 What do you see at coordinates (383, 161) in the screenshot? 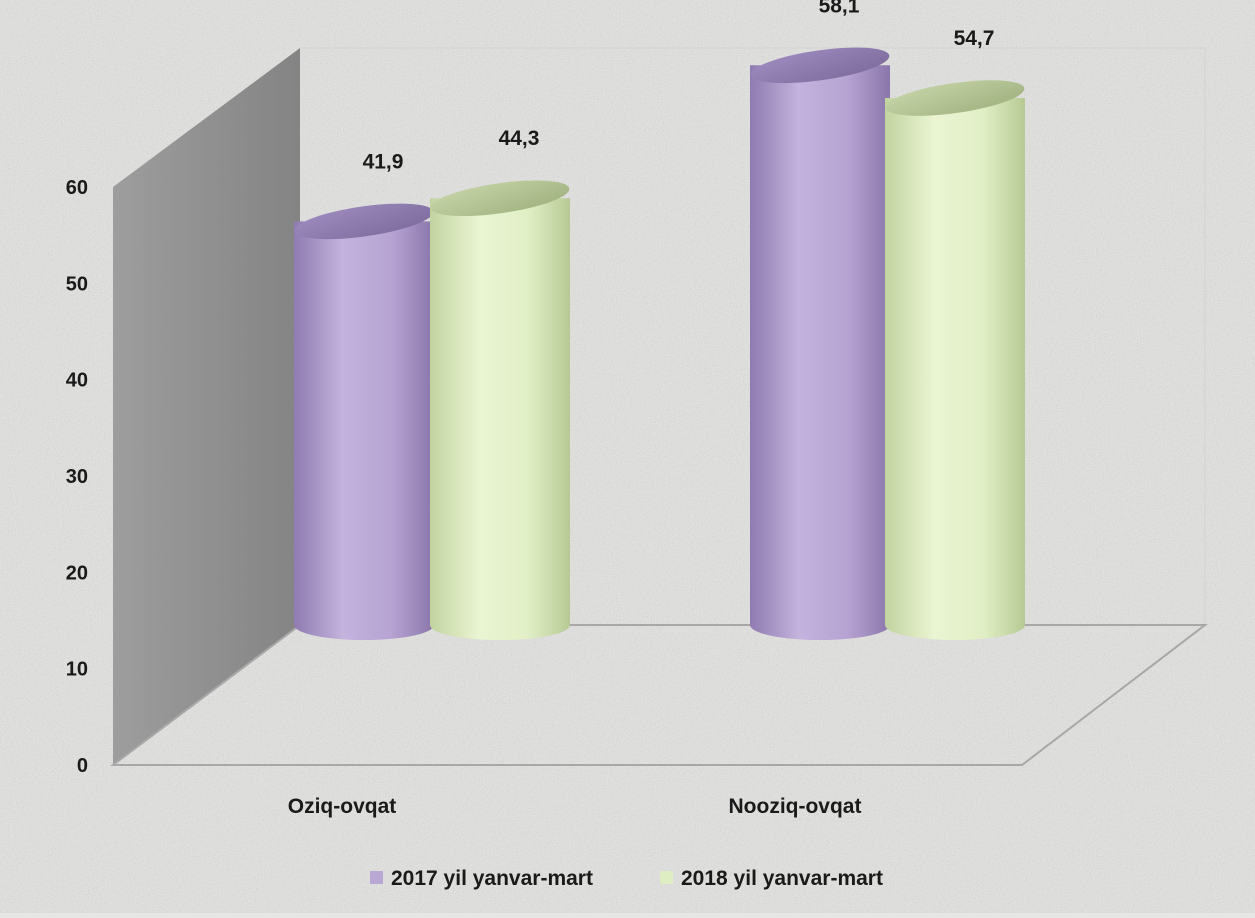
I see `data-label: 41,9` at bounding box center [383, 161].